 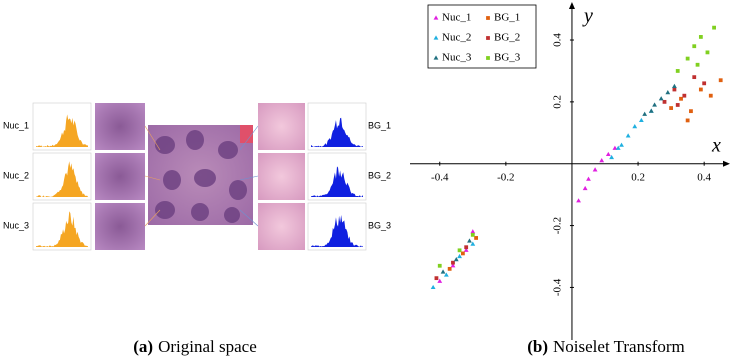 I want to click on y-tick-label: 0.2, so click(x=557, y=102).